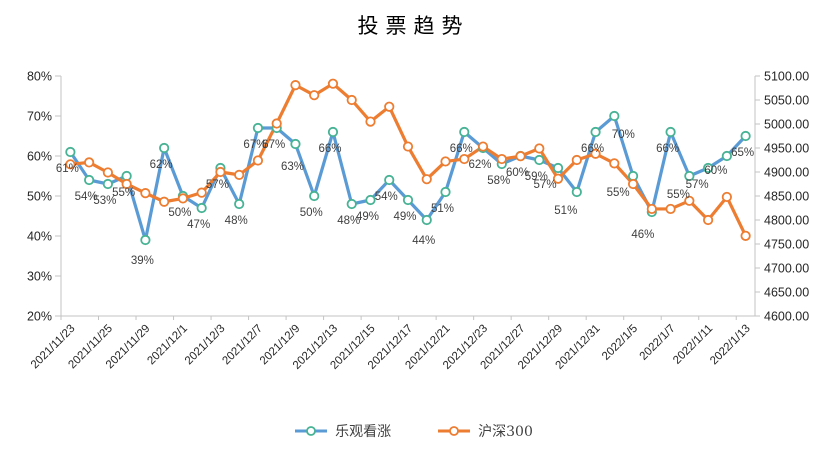 This screenshot has height=473, width=827. Describe the element at coordinates (786, 293) in the screenshot. I see `svg-text: 4650.00` at that location.